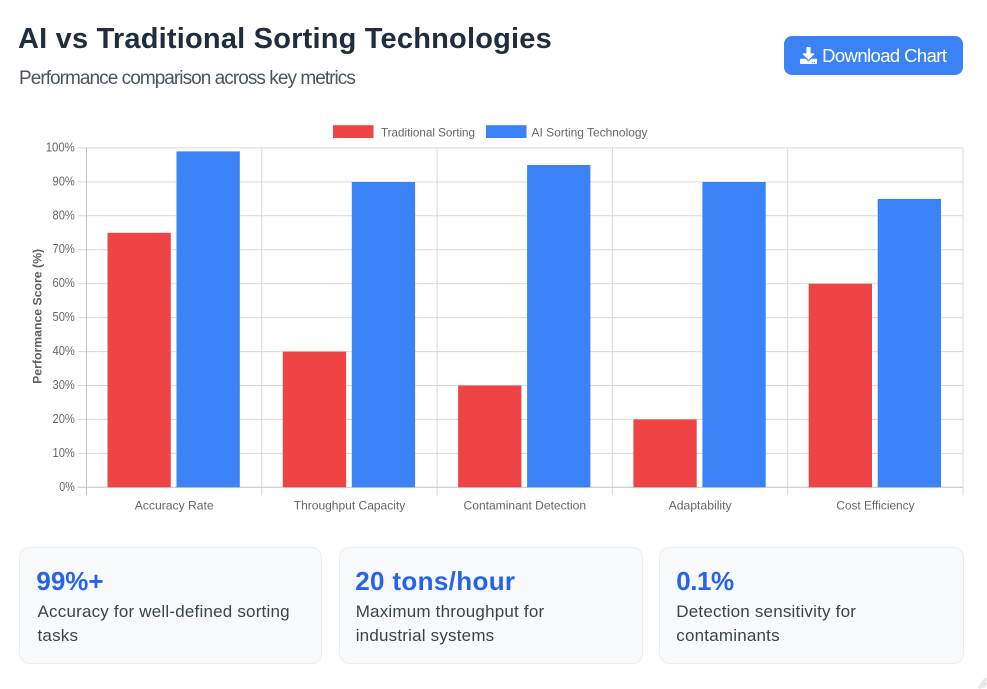 The image size is (987, 689). Describe the element at coordinates (64, 215) in the screenshot. I see `svg-text: 80%` at that location.